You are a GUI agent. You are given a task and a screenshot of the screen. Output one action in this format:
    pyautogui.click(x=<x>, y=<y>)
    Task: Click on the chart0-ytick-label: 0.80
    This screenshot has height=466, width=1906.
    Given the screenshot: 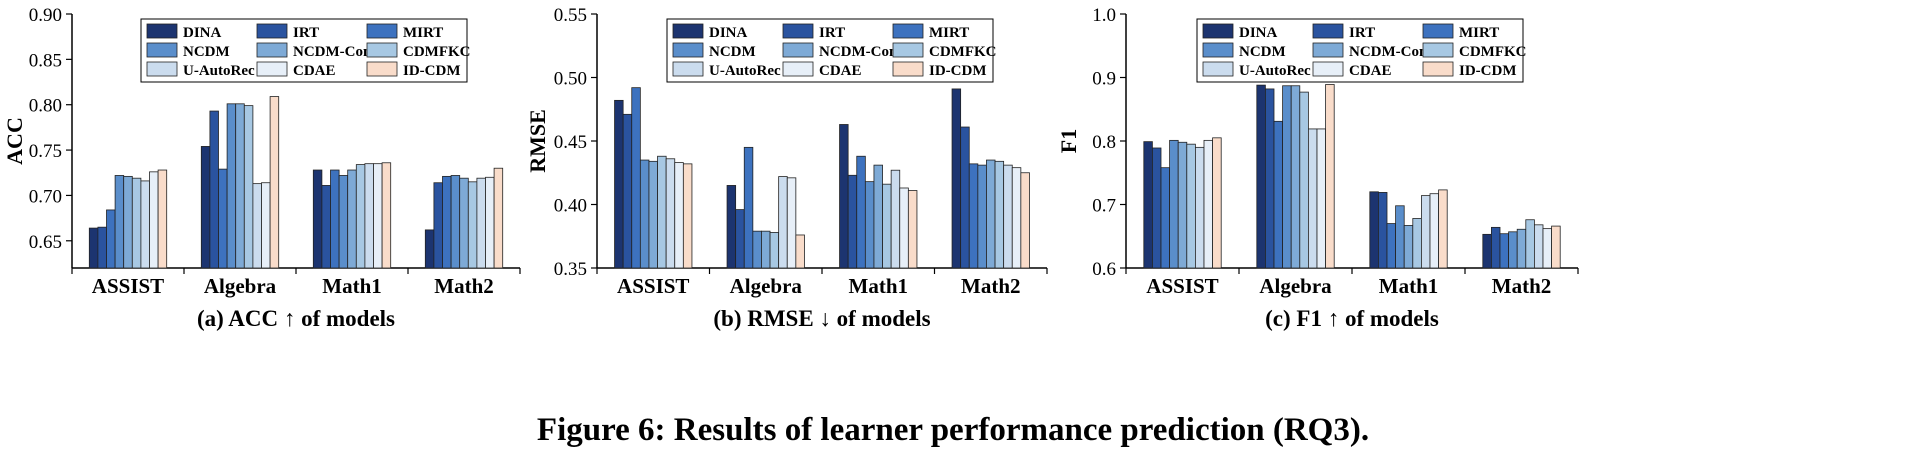 What is the action you would take?
    pyautogui.click(x=45, y=106)
    